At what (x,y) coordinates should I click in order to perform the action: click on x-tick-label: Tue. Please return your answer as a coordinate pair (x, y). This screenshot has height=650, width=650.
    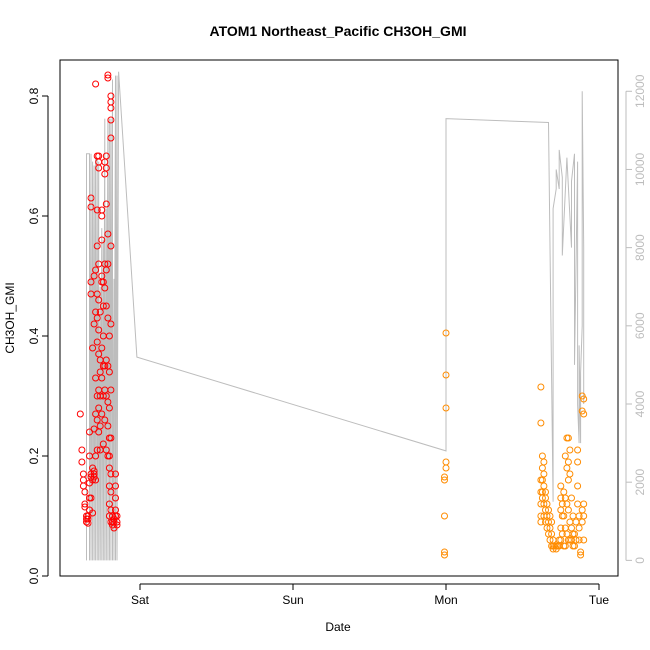
    Looking at the image, I should click on (599, 600).